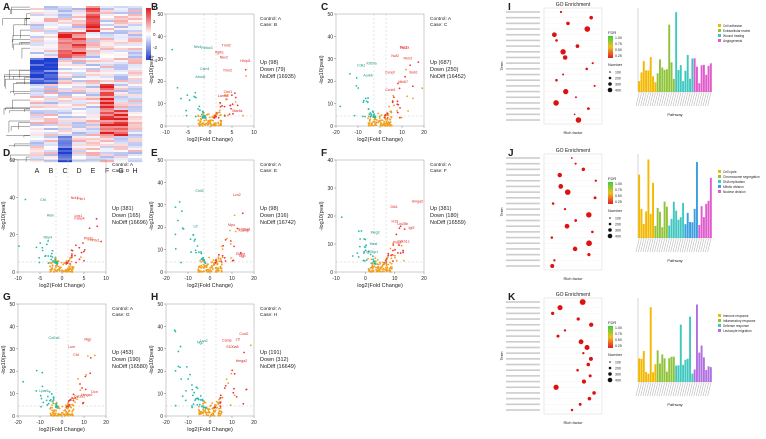  I want to click on gene-label: Lpar6, so click(43, 391).